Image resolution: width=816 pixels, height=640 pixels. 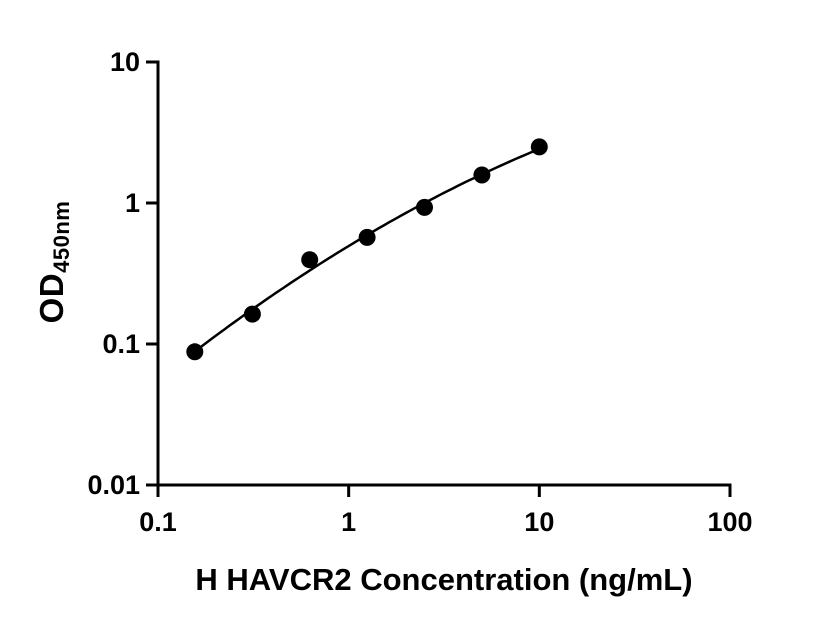 I want to click on y-axis-title-text: OD450nm, so click(x=53, y=262).